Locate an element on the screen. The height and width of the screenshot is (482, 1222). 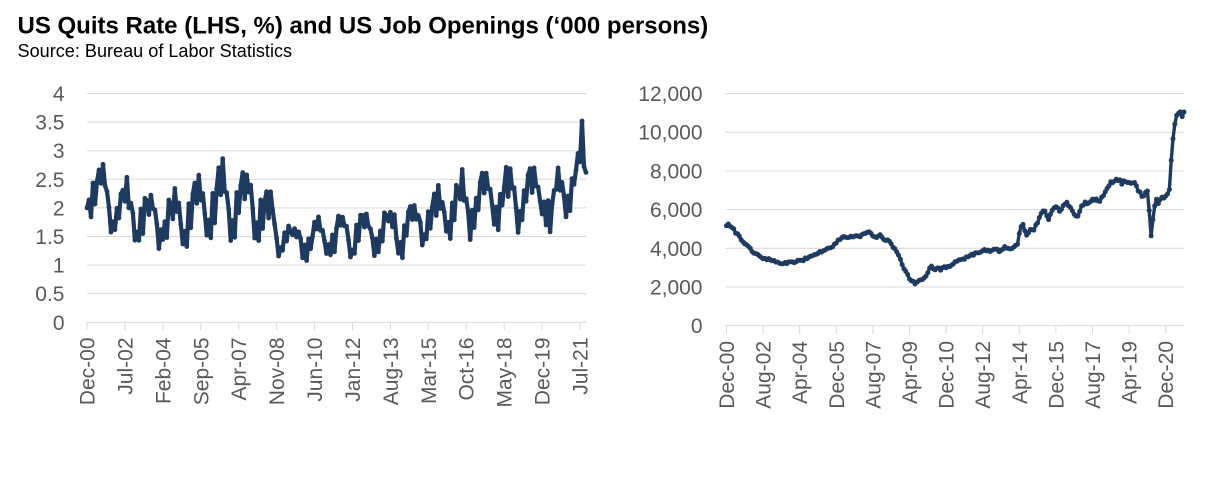
svg-text: Jun-10 is located at coordinates (315, 370).